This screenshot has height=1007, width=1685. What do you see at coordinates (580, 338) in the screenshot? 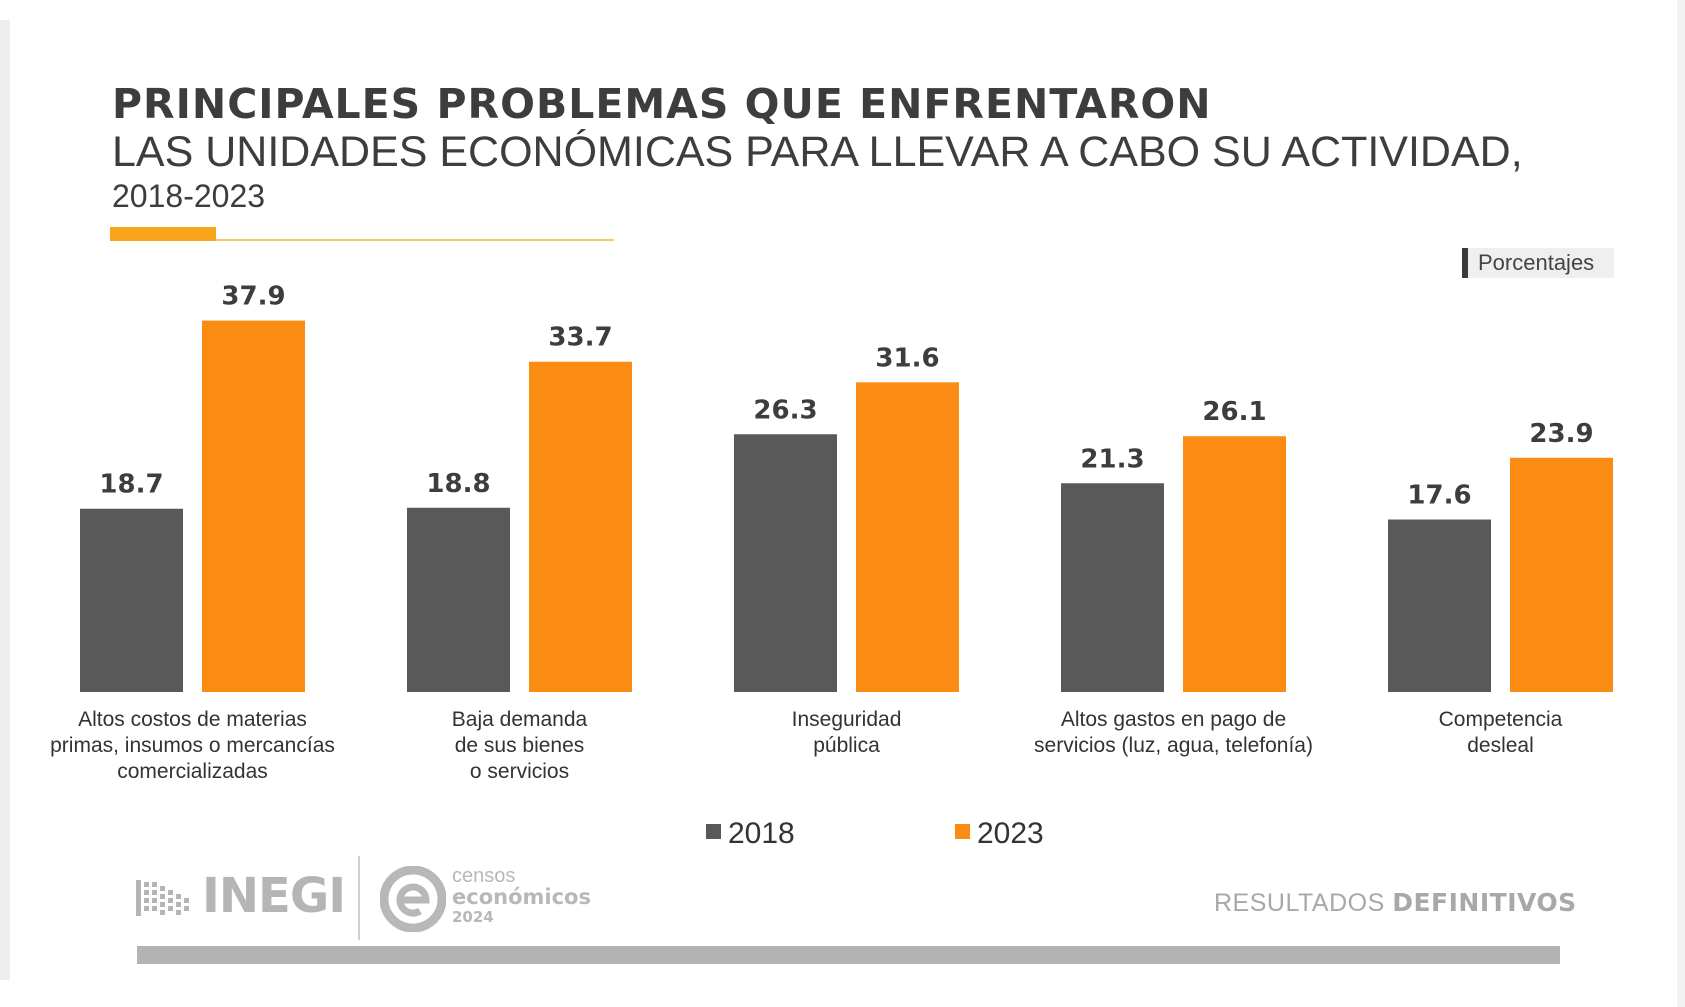
I see `value-label-2023-1: 33.7` at bounding box center [580, 338].